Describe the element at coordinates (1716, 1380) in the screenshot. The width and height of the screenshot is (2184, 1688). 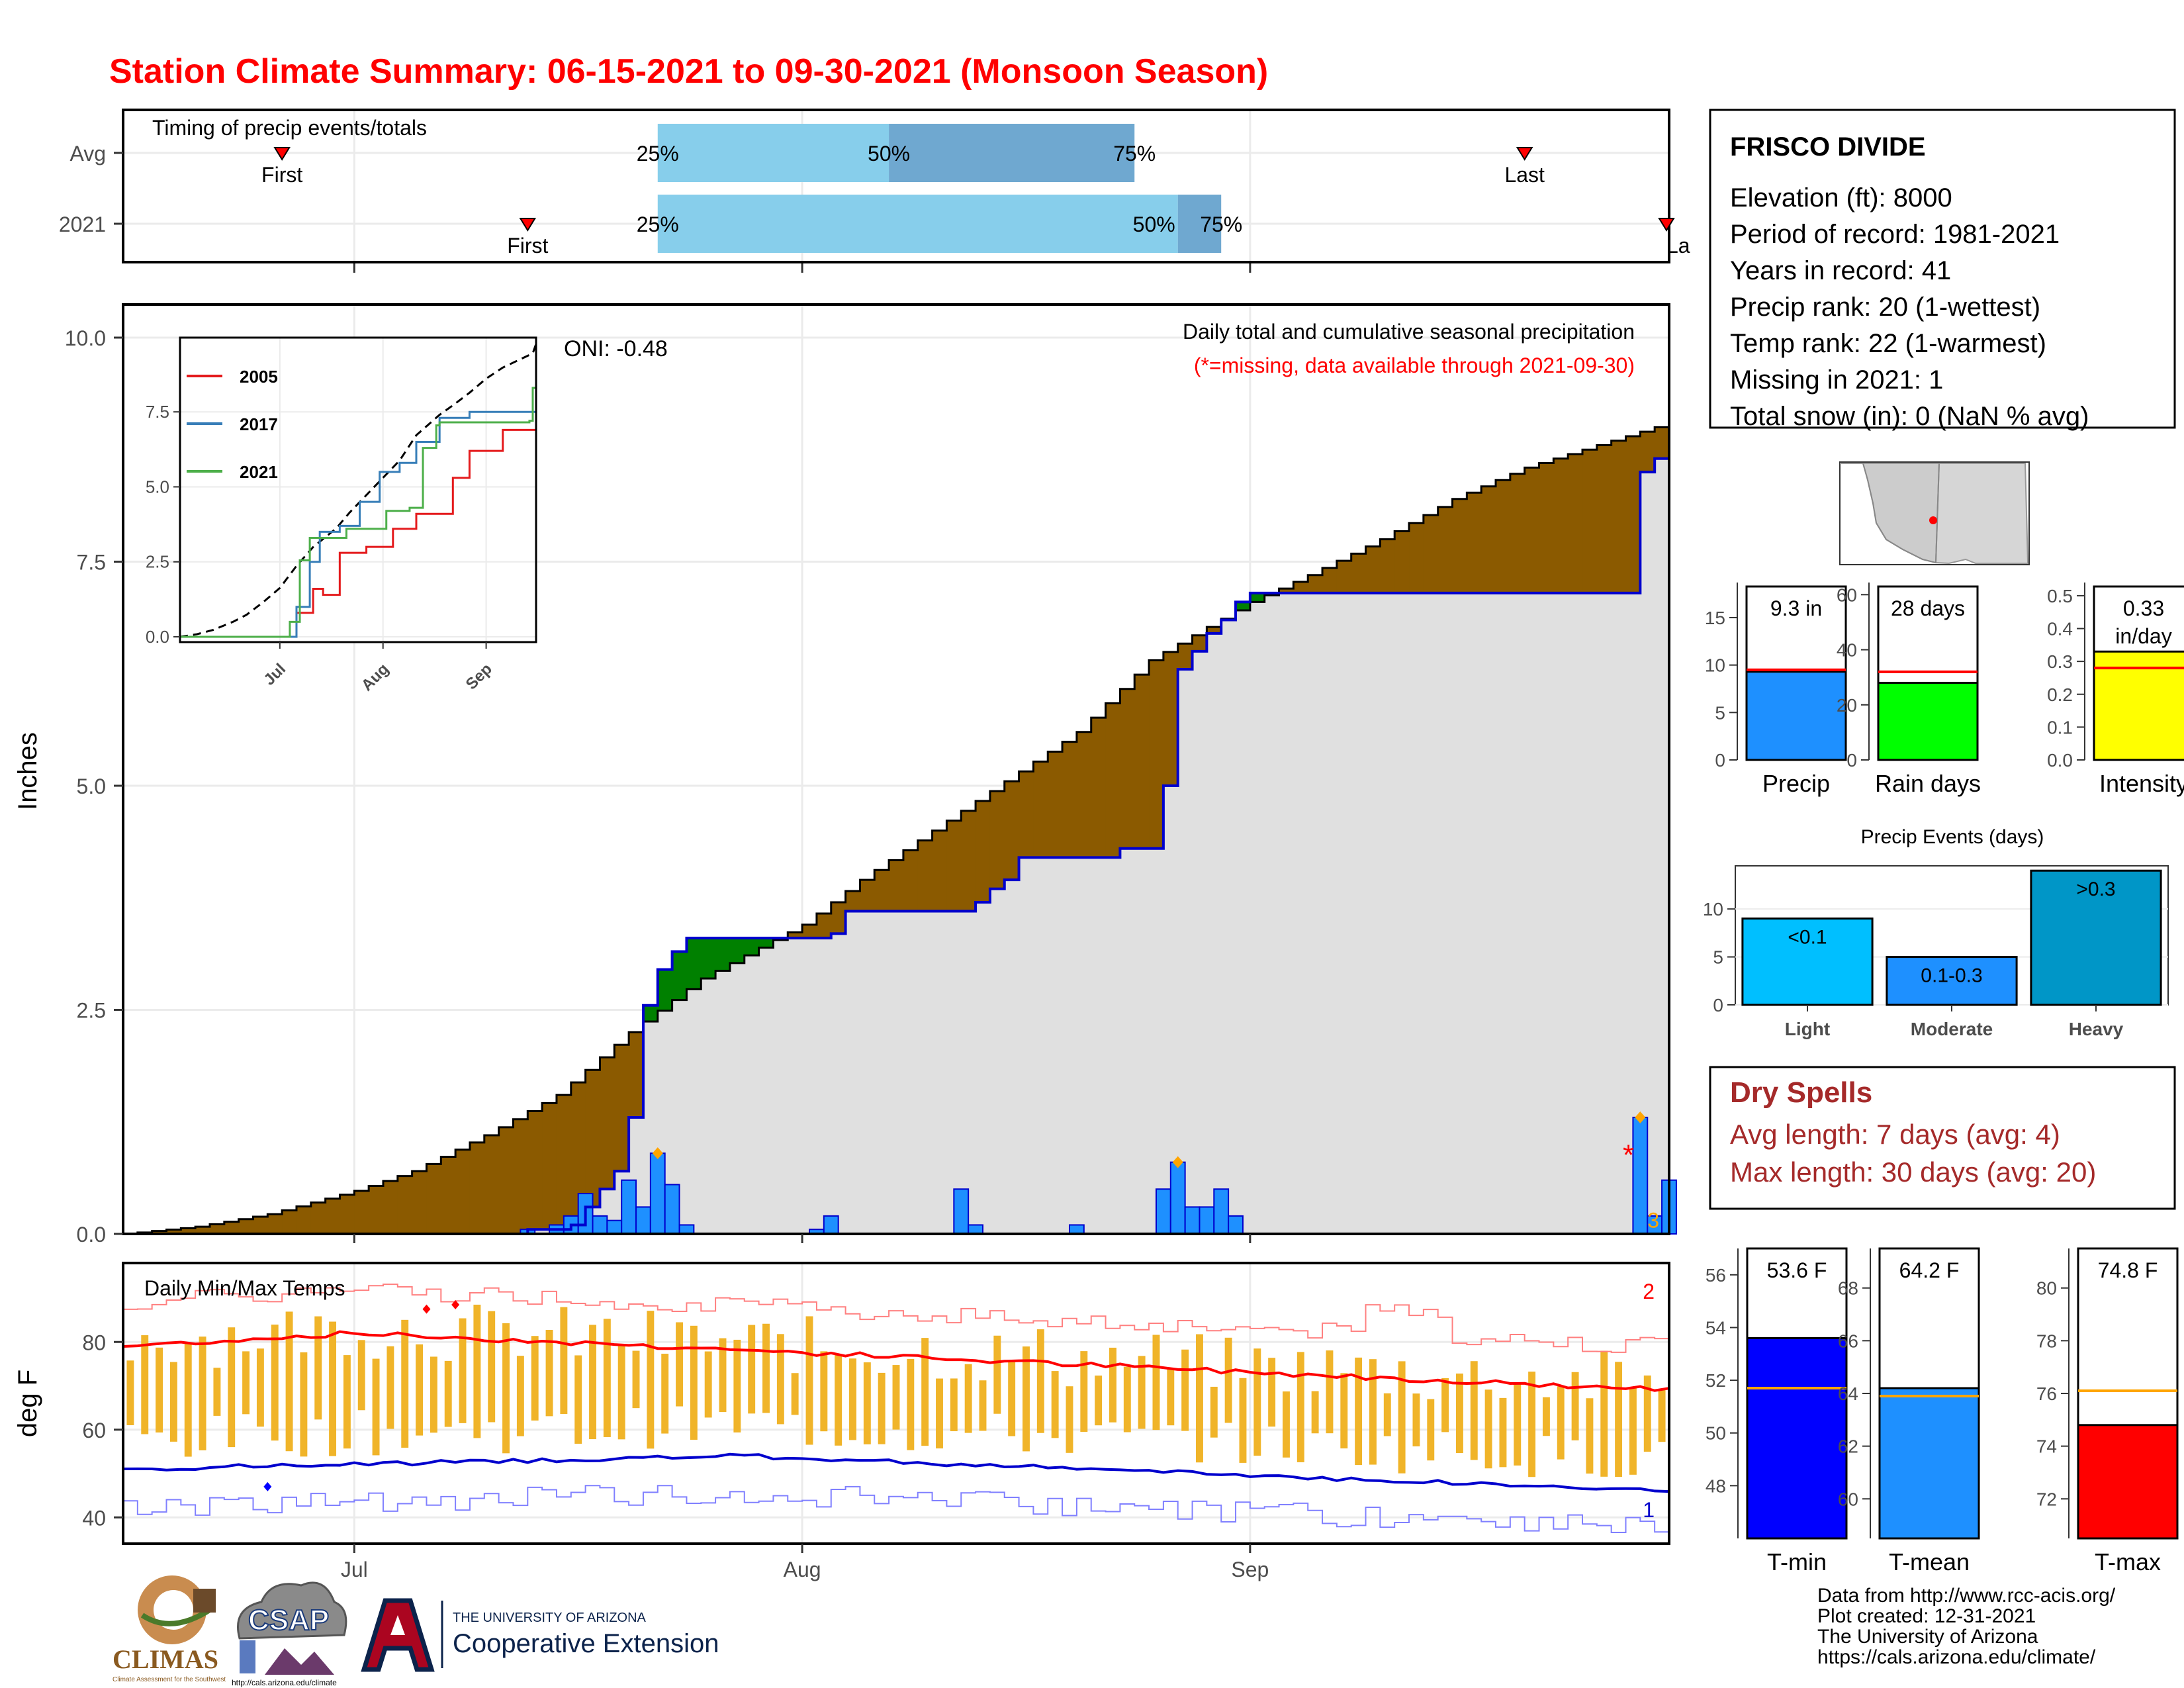
I see `temp-summary-y-tick-label: 52` at that location.